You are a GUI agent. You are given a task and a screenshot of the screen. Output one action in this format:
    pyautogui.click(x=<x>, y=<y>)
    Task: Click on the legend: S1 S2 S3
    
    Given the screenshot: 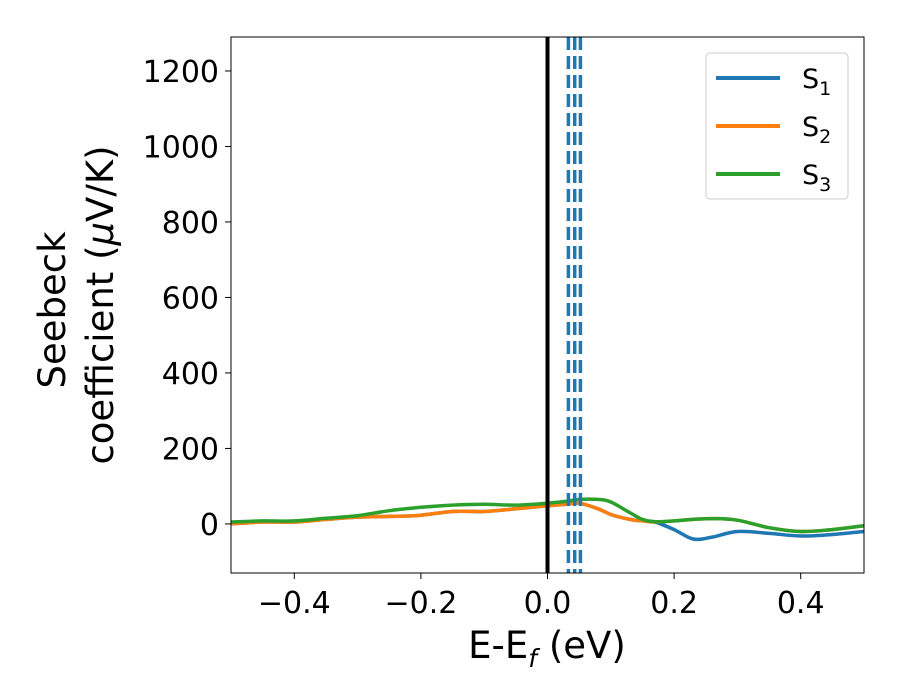 What is the action you would take?
    pyautogui.click(x=777, y=126)
    